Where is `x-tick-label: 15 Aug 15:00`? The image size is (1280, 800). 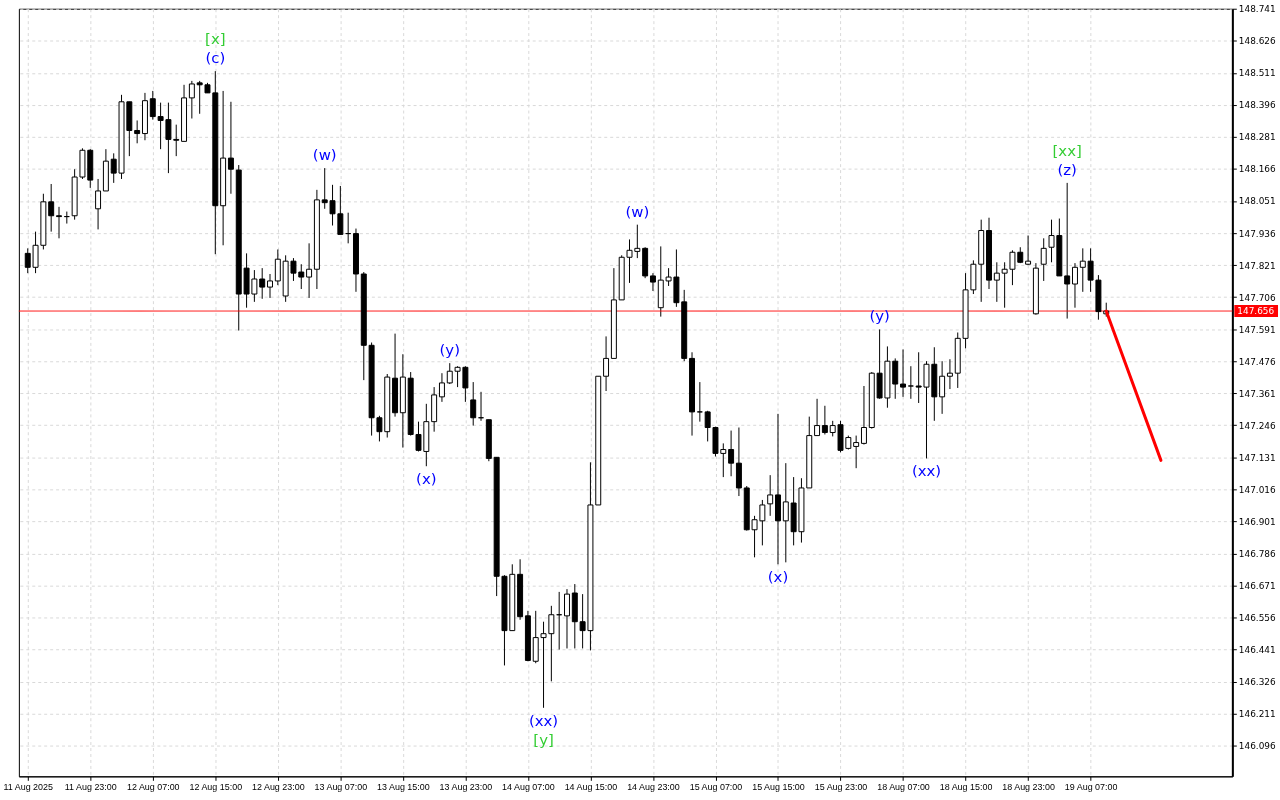 x-tick-label: 15 Aug 15:00 is located at coordinates (778, 786).